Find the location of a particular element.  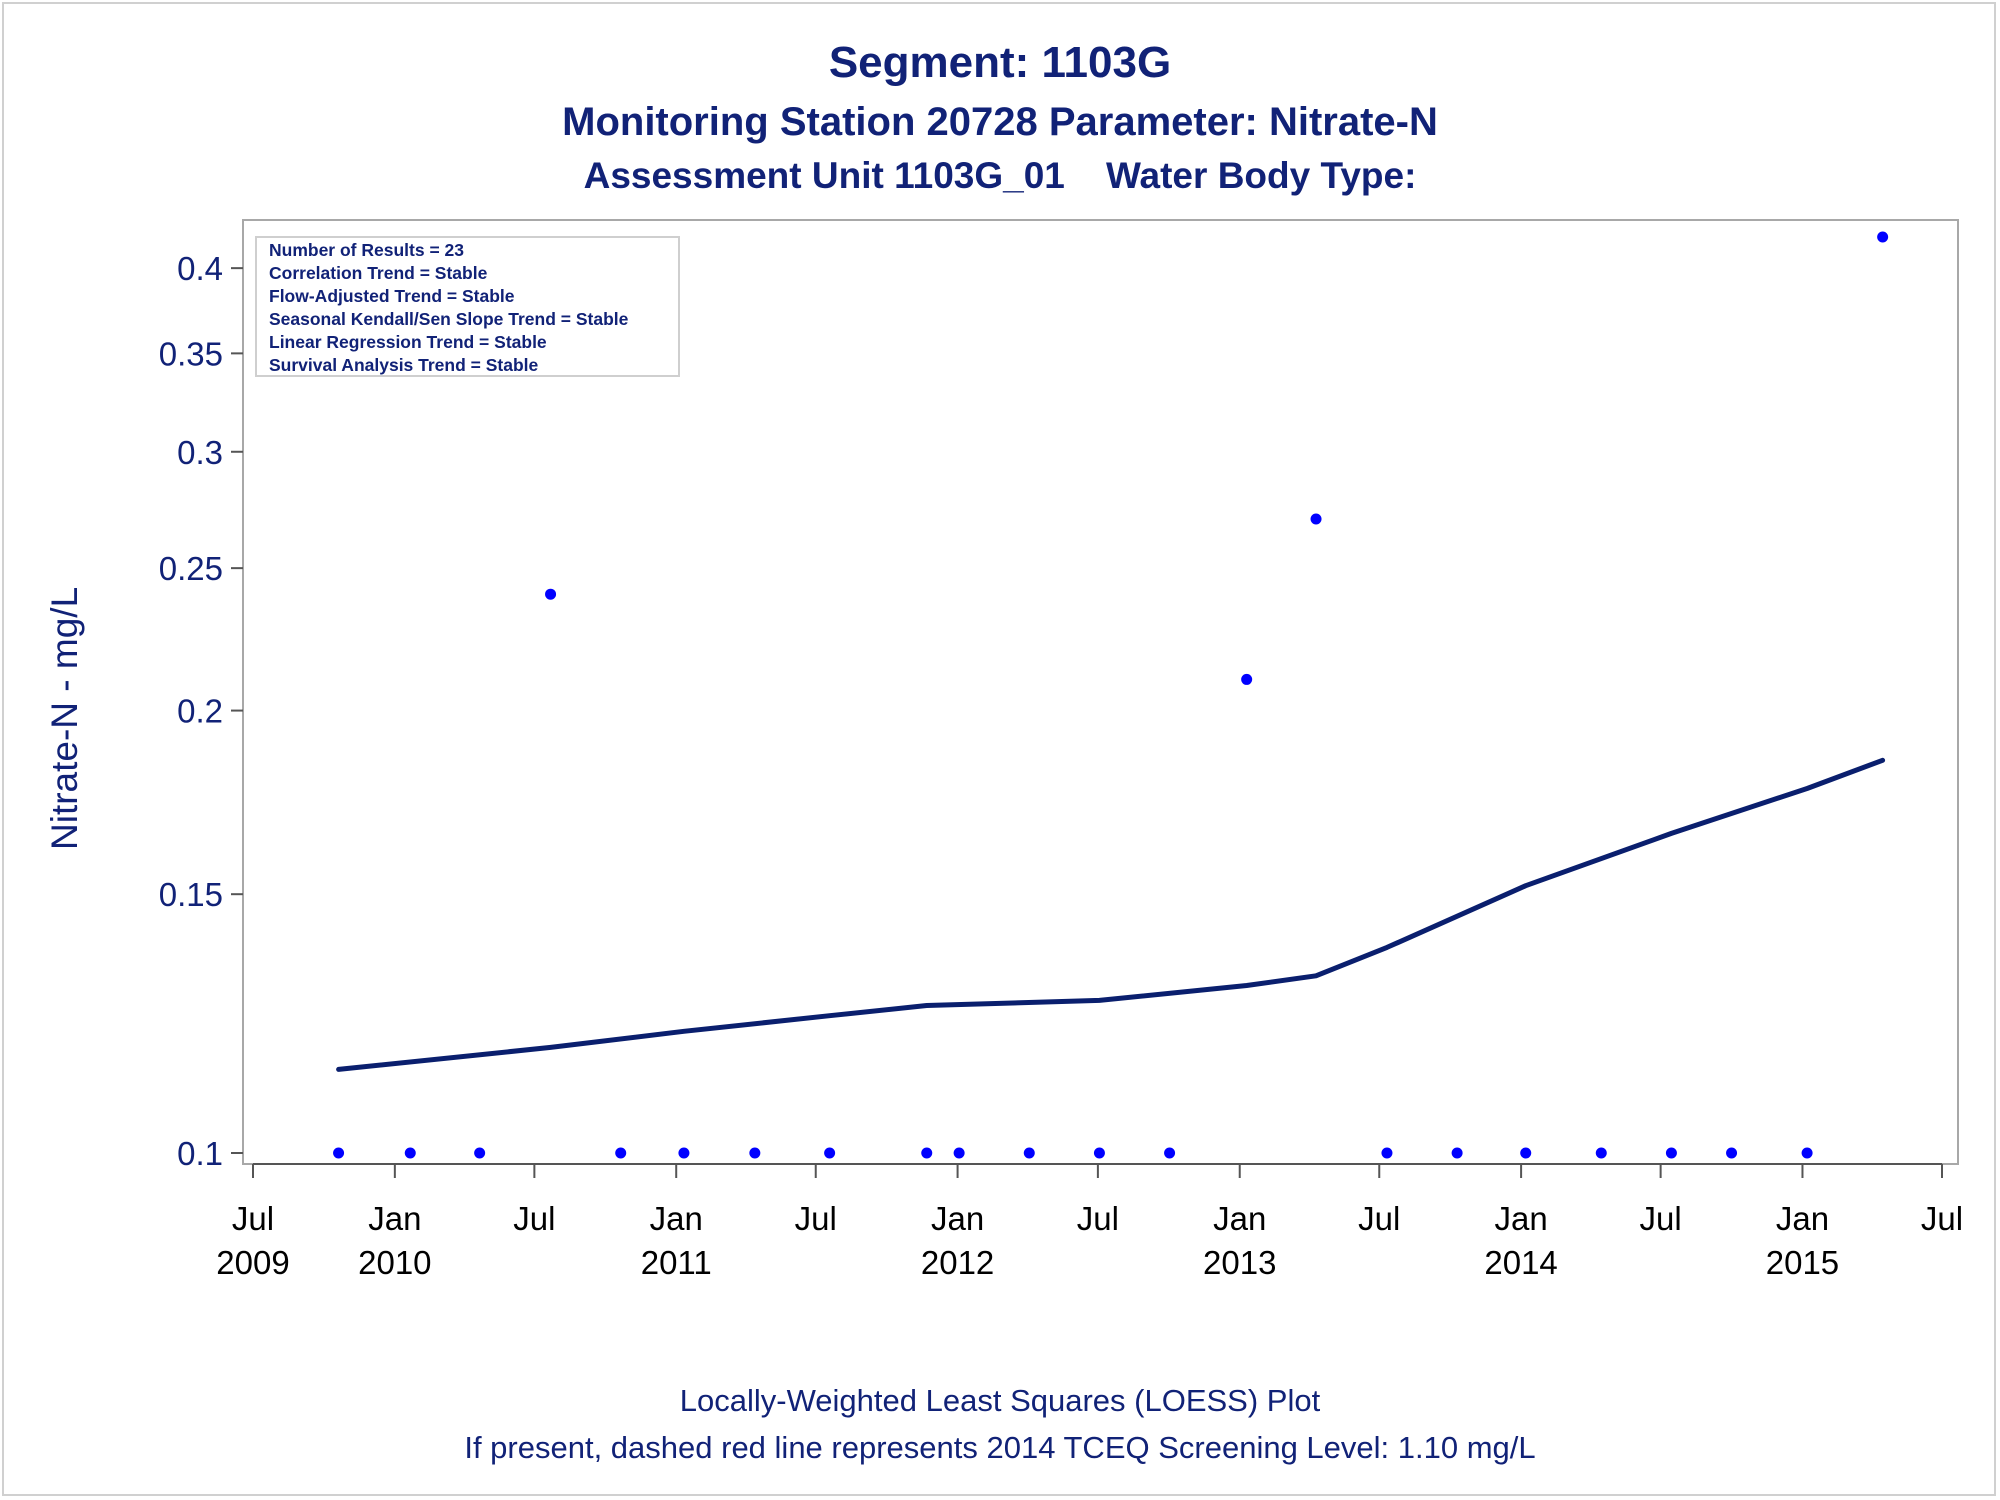

y-tick-label: 0.3 is located at coordinates (200, 452).